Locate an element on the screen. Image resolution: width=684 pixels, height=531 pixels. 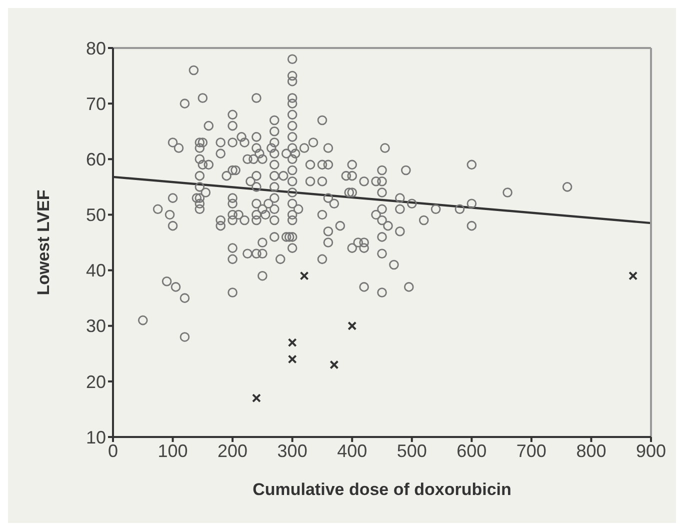
y-tick-label: 30 is located at coordinates (96, 326).